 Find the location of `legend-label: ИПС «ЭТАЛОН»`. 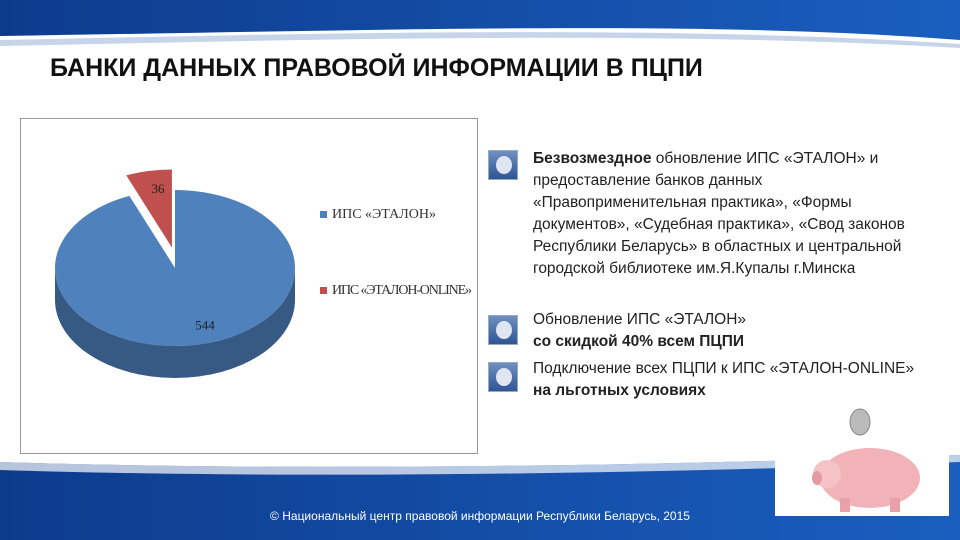

legend-label: ИПС «ЭТАЛОН» is located at coordinates (384, 214).